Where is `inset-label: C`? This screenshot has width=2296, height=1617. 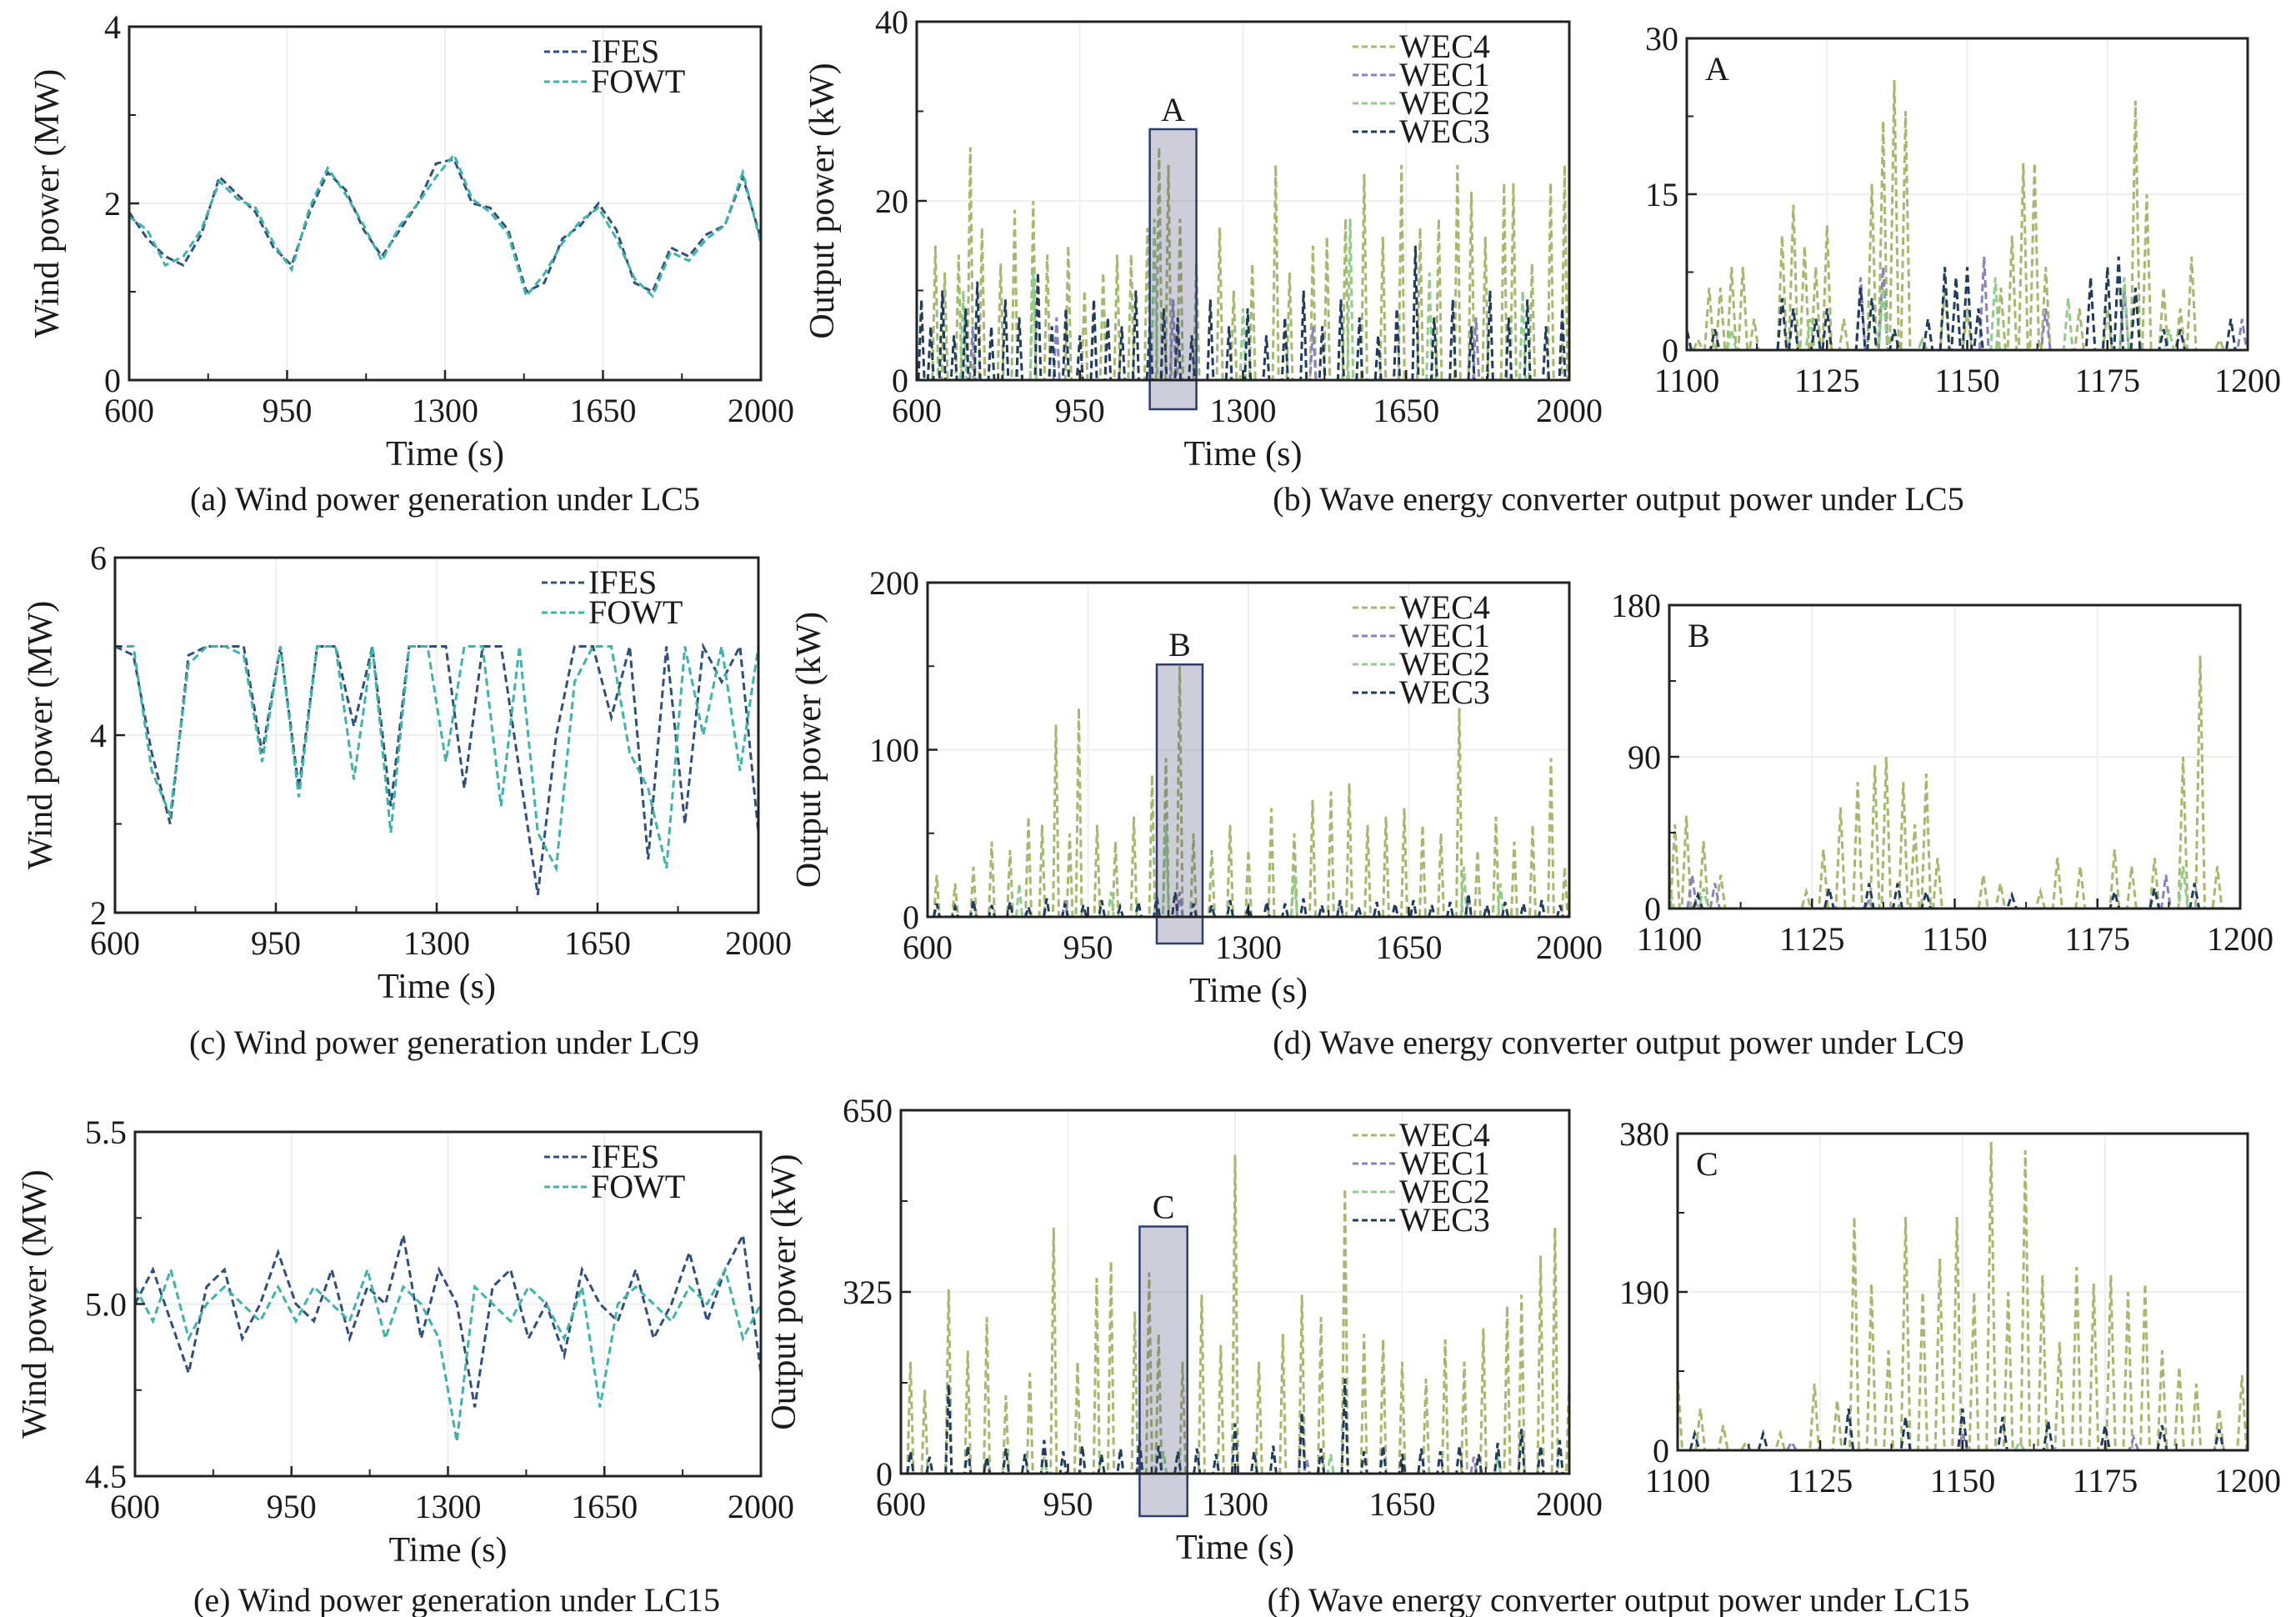 inset-label: C is located at coordinates (1707, 1164).